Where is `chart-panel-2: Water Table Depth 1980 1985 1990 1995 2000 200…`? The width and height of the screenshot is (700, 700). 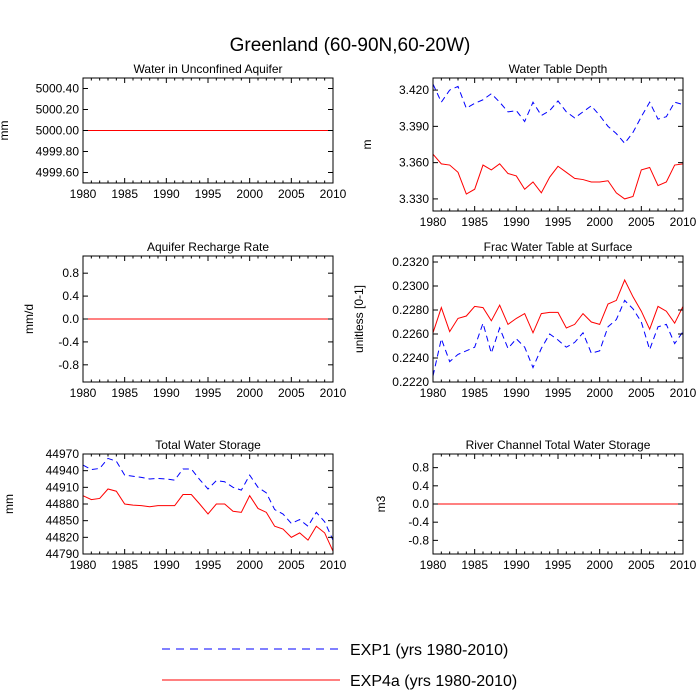 chart-panel-2: Water Table Depth 1980 1985 1990 1995 2000 200… is located at coordinates (528, 145).